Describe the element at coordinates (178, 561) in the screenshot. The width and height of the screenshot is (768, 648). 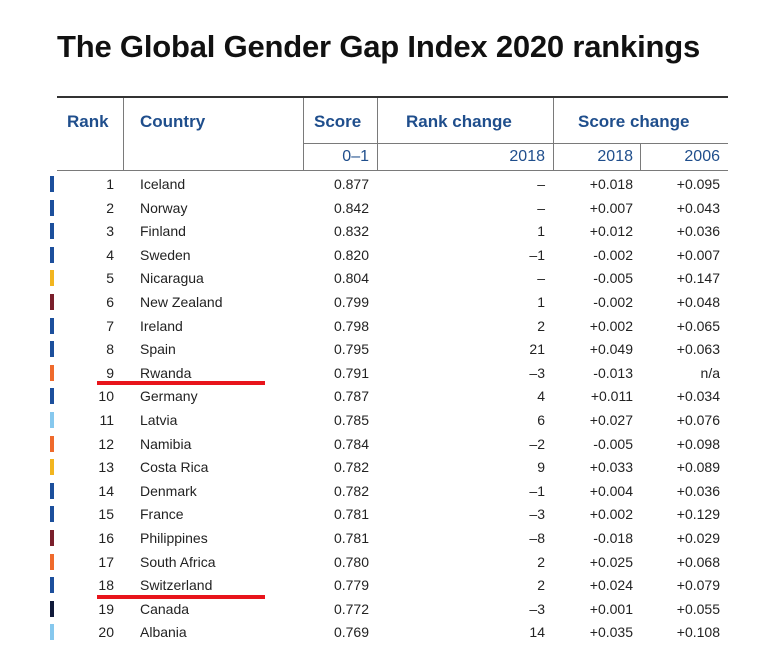
I see `country-cell: South Africa` at that location.